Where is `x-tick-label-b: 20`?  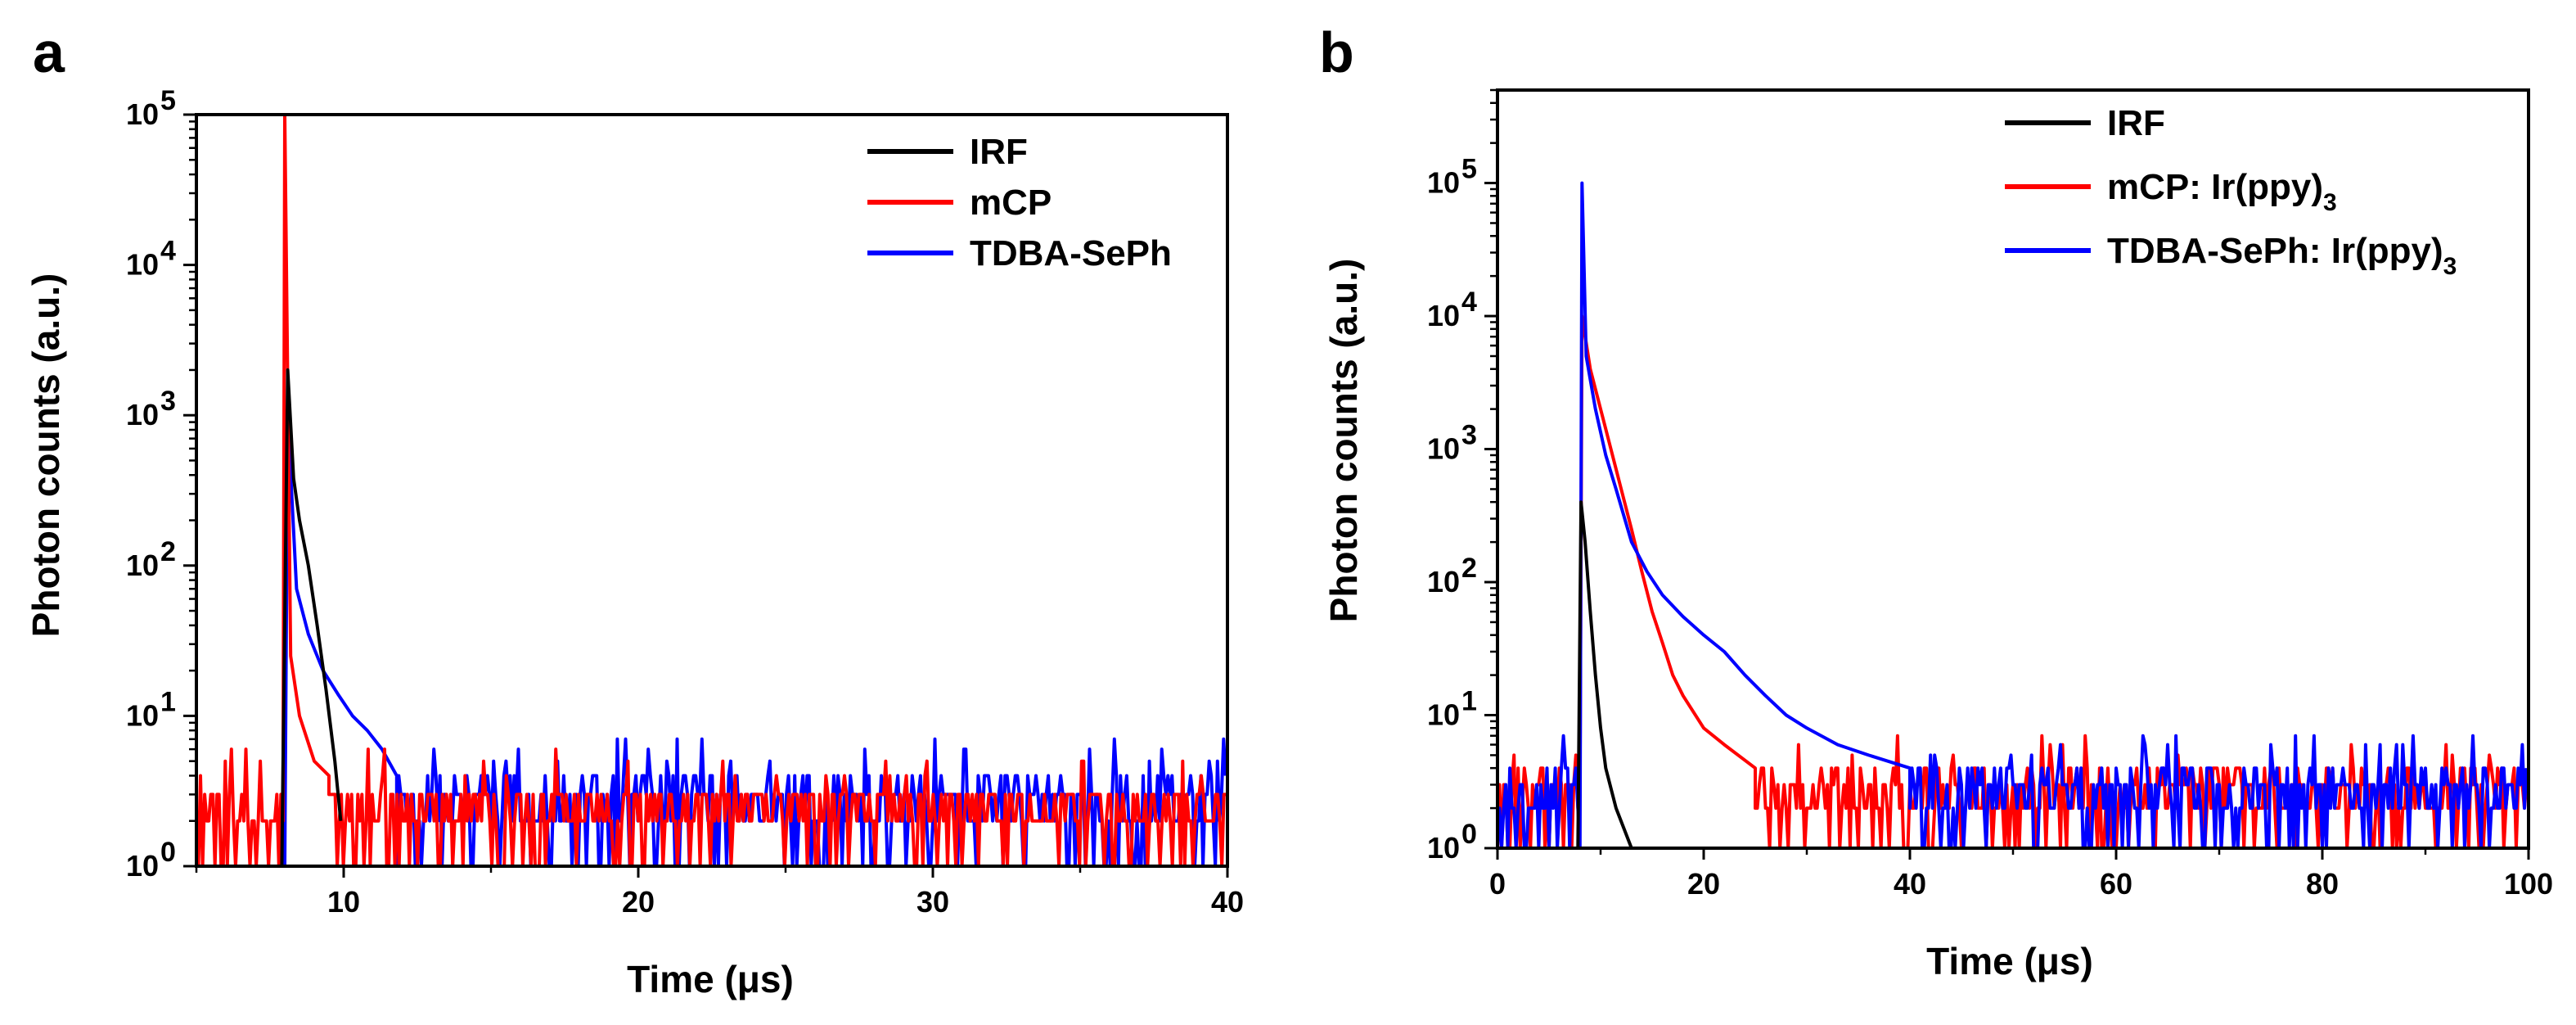
x-tick-label-b: 20 is located at coordinates (1703, 884).